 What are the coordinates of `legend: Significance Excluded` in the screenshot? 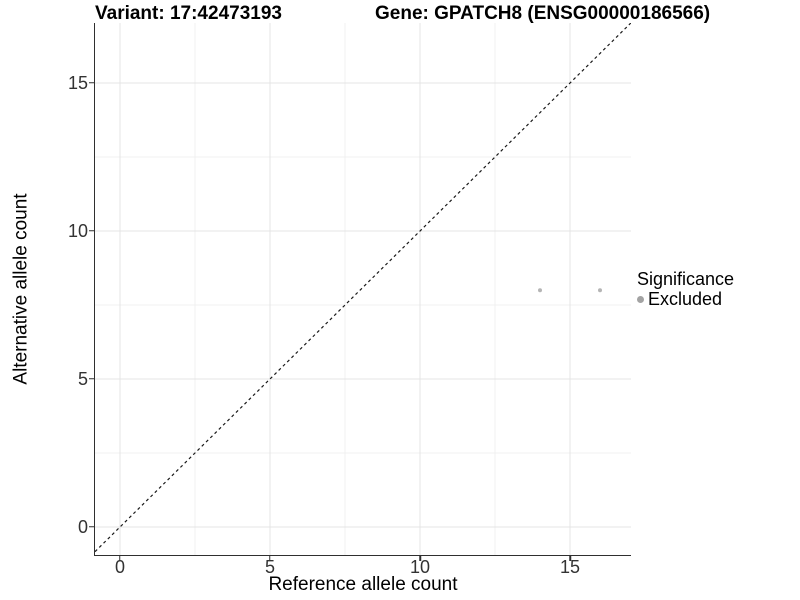 It's located at (685, 289).